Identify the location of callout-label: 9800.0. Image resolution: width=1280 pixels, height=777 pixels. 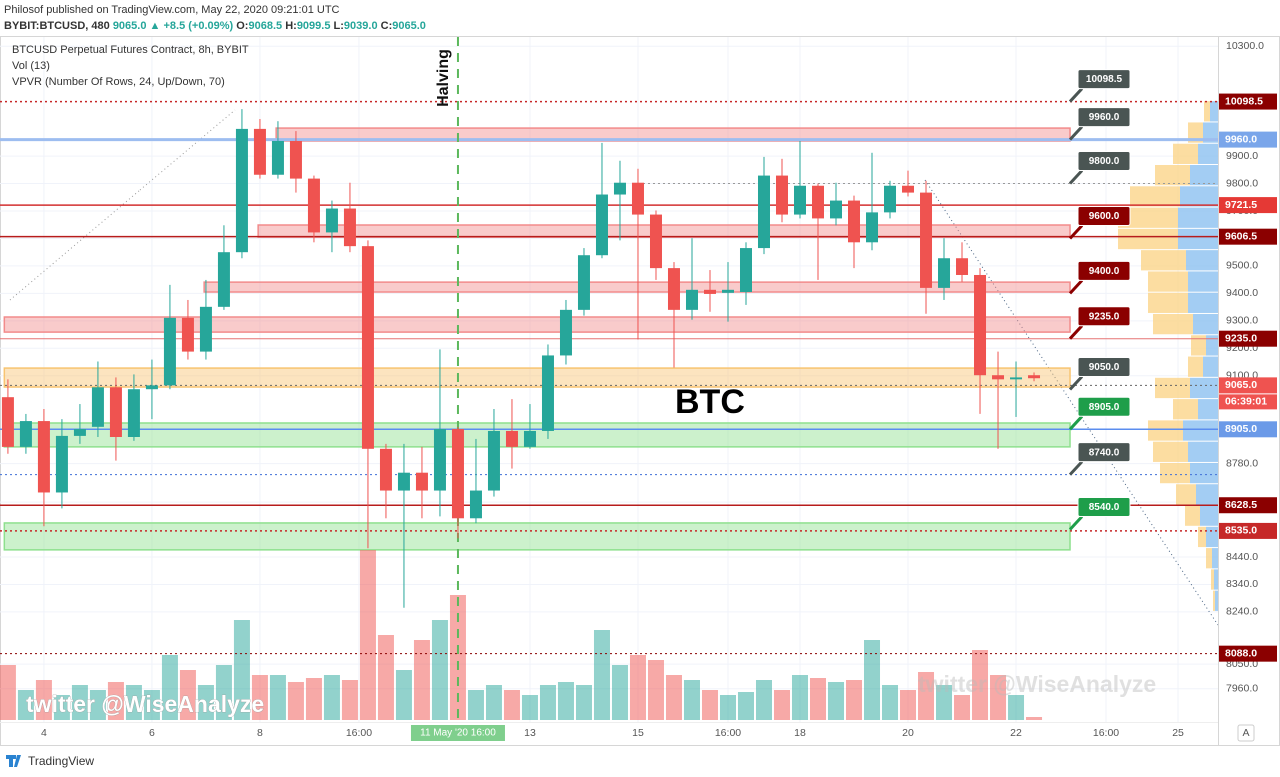
(1104, 161).